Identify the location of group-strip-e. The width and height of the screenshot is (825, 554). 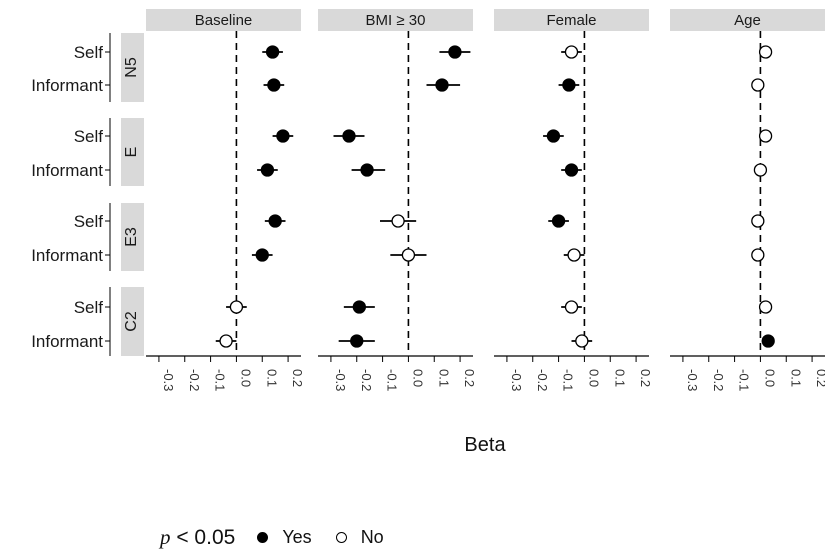
(132, 152).